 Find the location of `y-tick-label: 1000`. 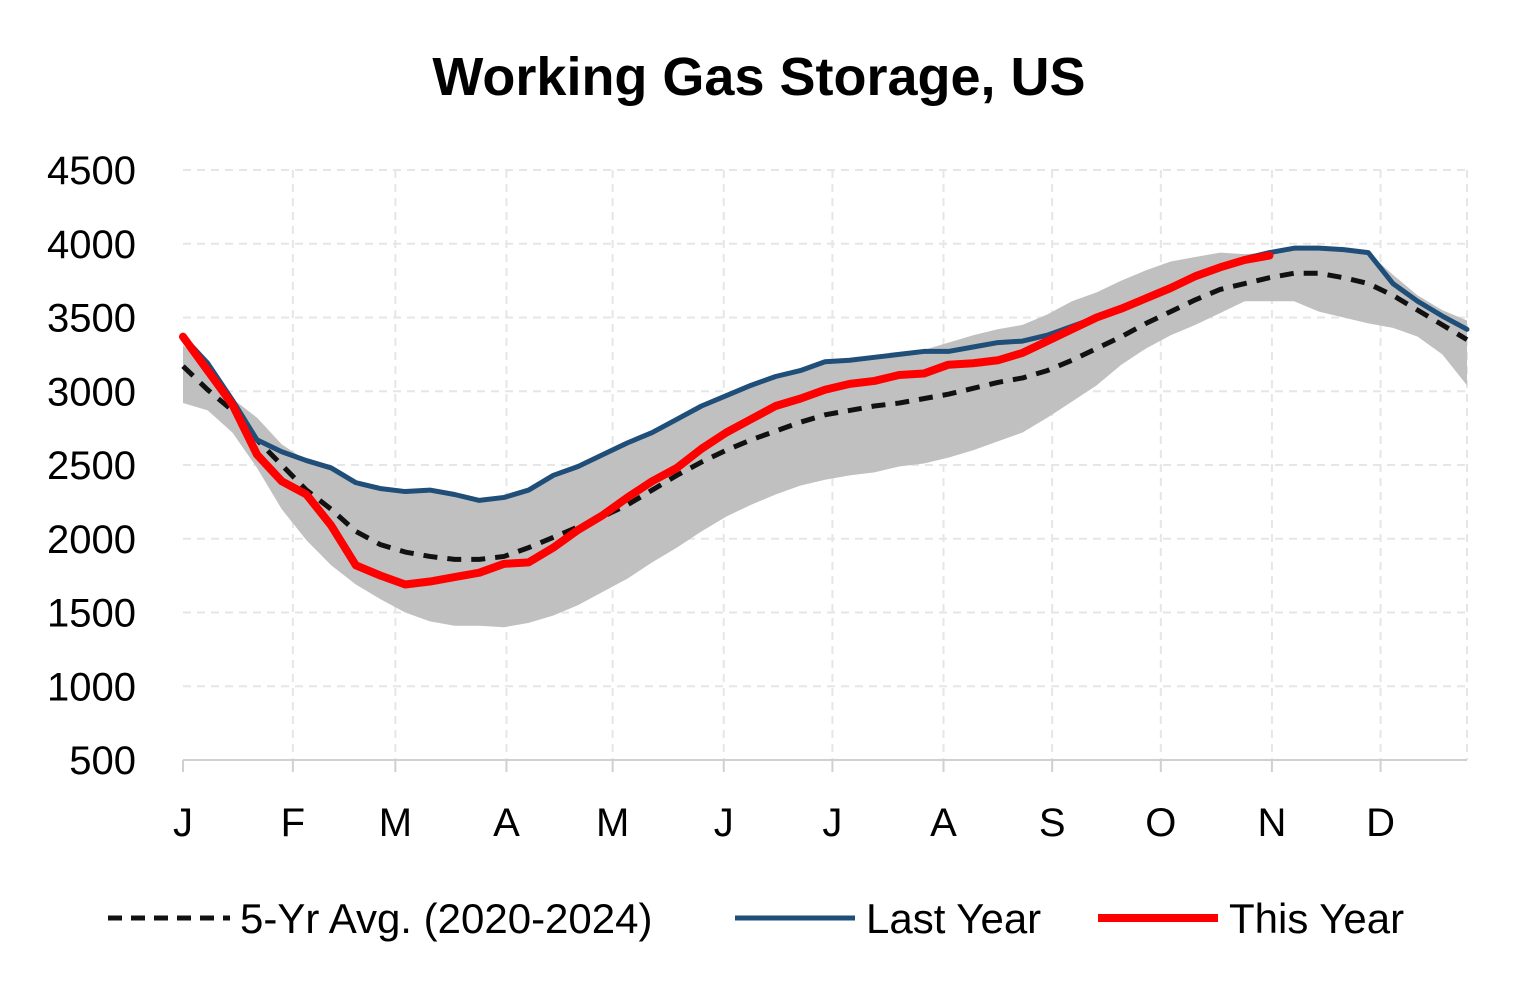

y-tick-label: 1000 is located at coordinates (91, 687).